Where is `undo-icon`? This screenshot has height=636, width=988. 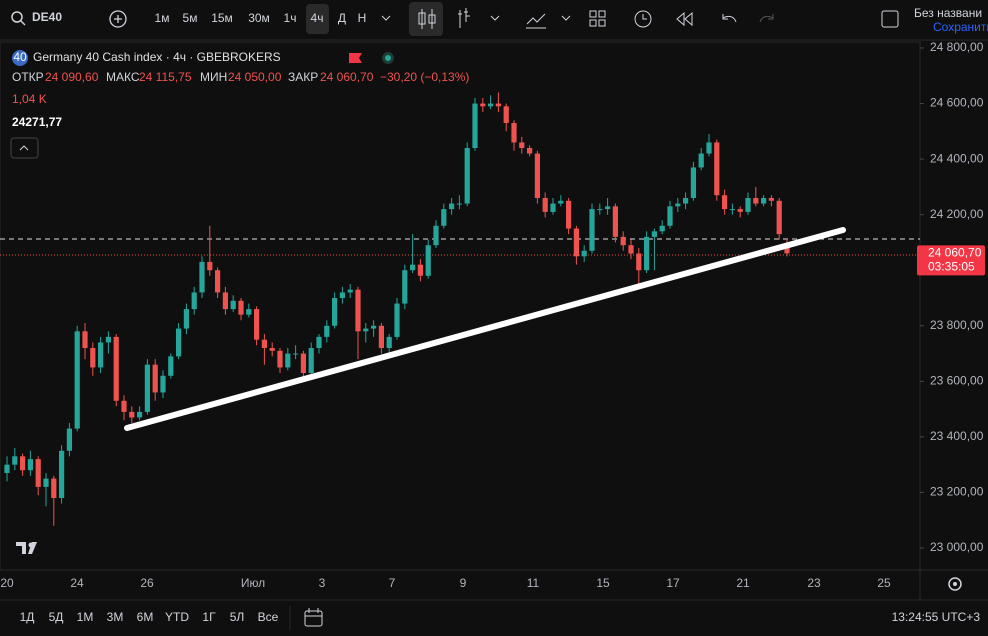
undo-icon is located at coordinates (729, 18).